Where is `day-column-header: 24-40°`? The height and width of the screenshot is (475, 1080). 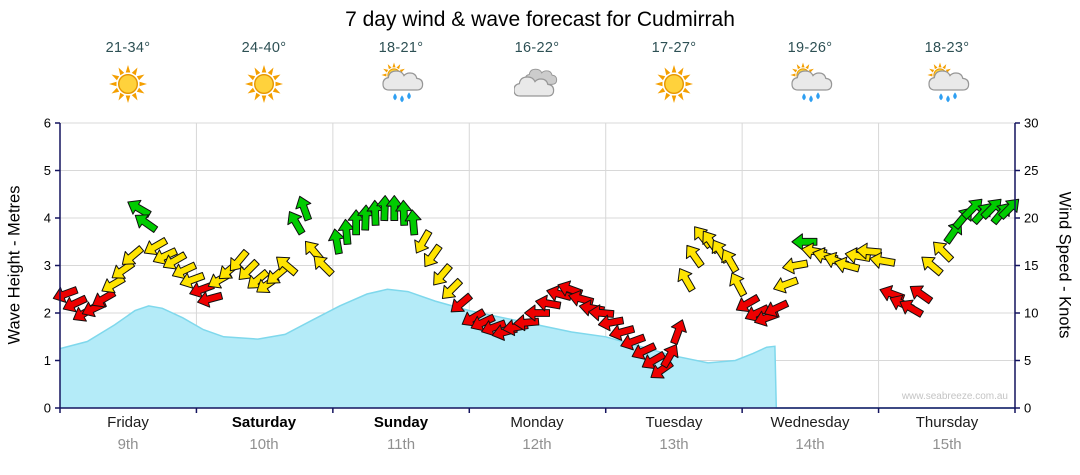 day-column-header: 24-40° is located at coordinates (264, 75).